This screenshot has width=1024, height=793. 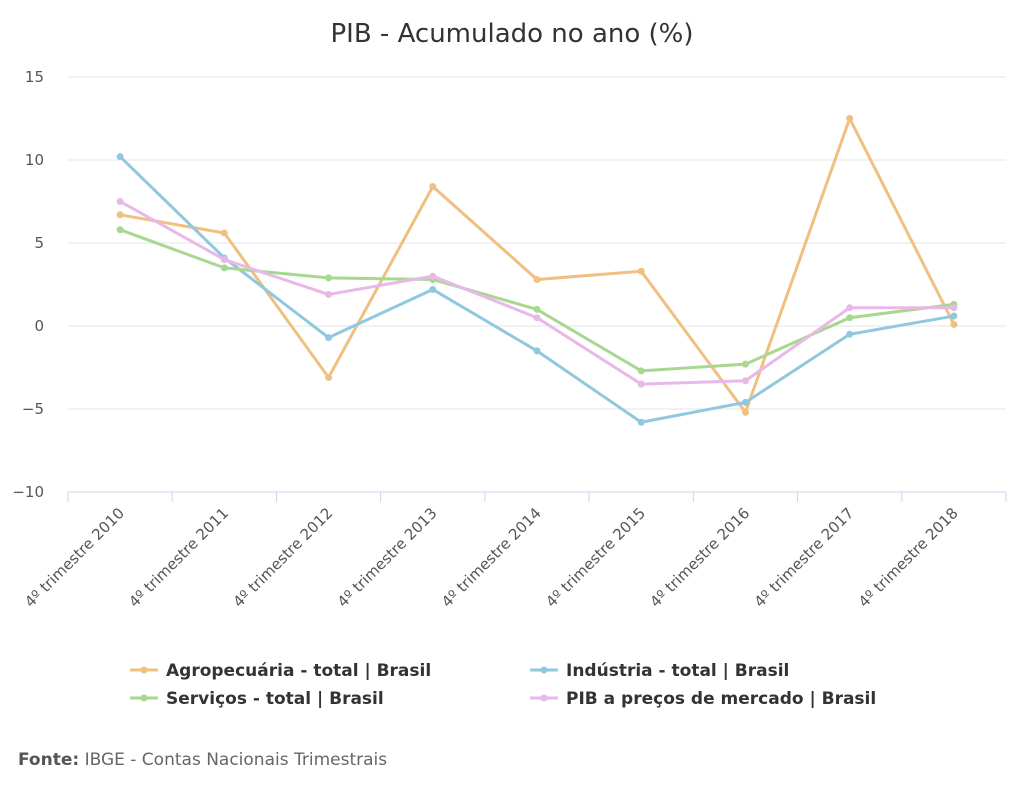 What do you see at coordinates (178, 557) in the screenshot?
I see `x-tick-label: 4º trimestre 2011` at bounding box center [178, 557].